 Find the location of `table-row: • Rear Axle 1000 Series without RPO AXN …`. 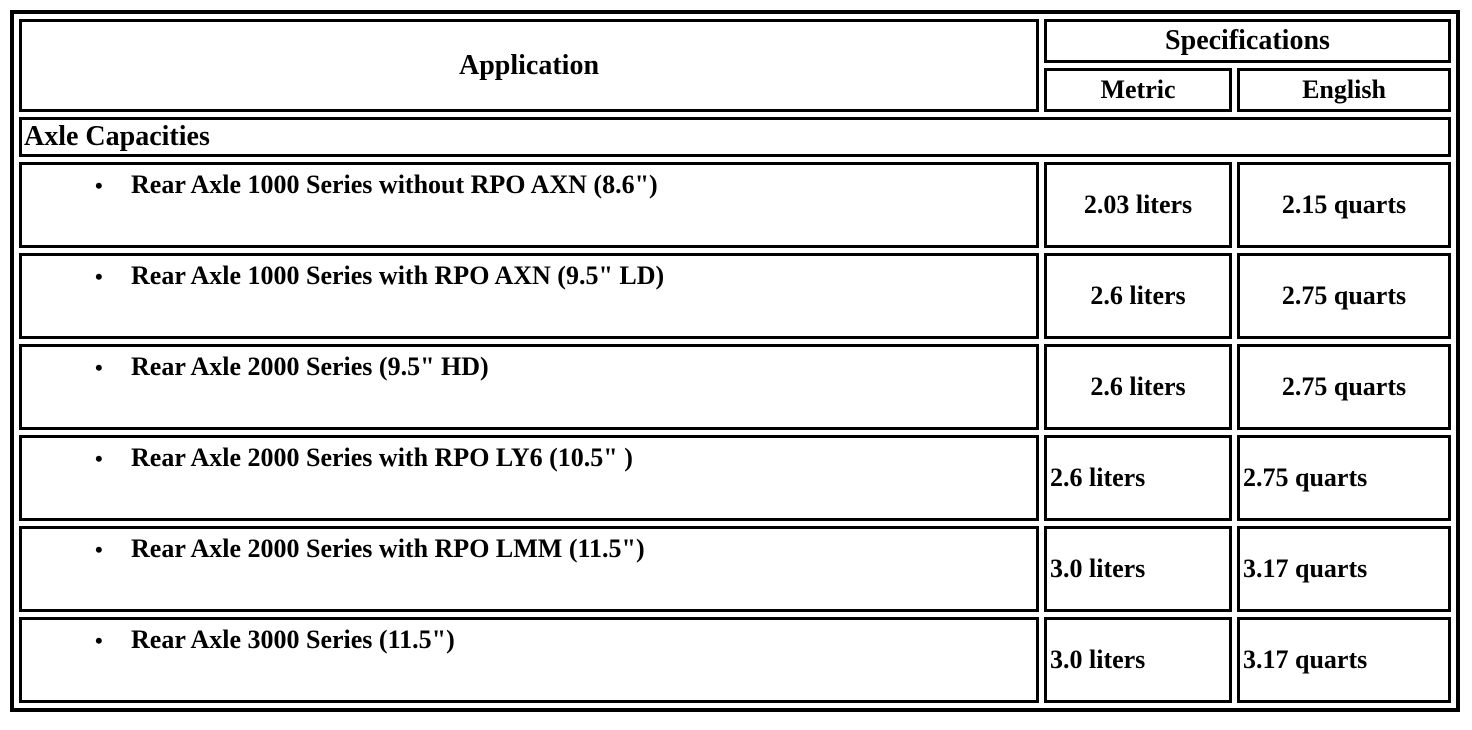

table-row: • Rear Axle 1000 Series without RPO AXN … is located at coordinates (735, 205).